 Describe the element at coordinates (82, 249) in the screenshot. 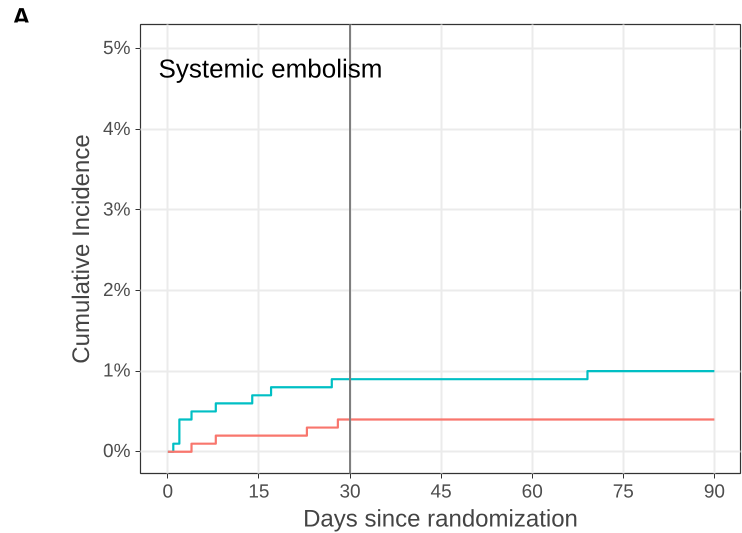

I see `y-axis-title: Cumulative Incidence` at that location.